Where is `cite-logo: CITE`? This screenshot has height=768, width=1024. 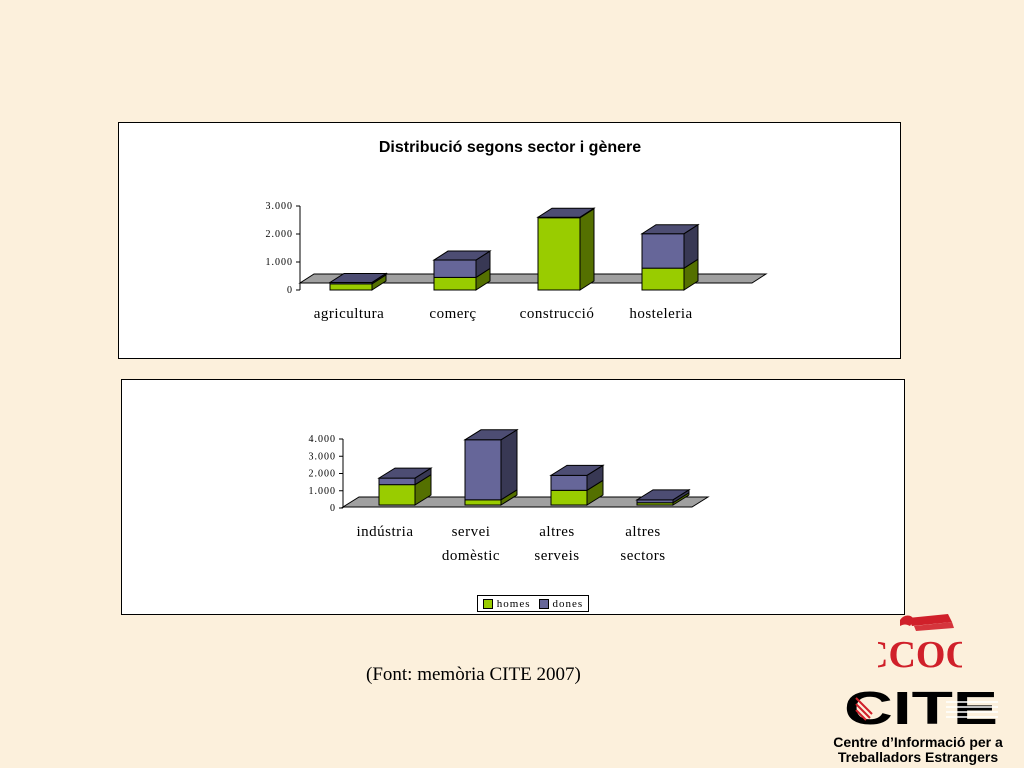 cite-logo: CITE is located at coordinates (921, 708).